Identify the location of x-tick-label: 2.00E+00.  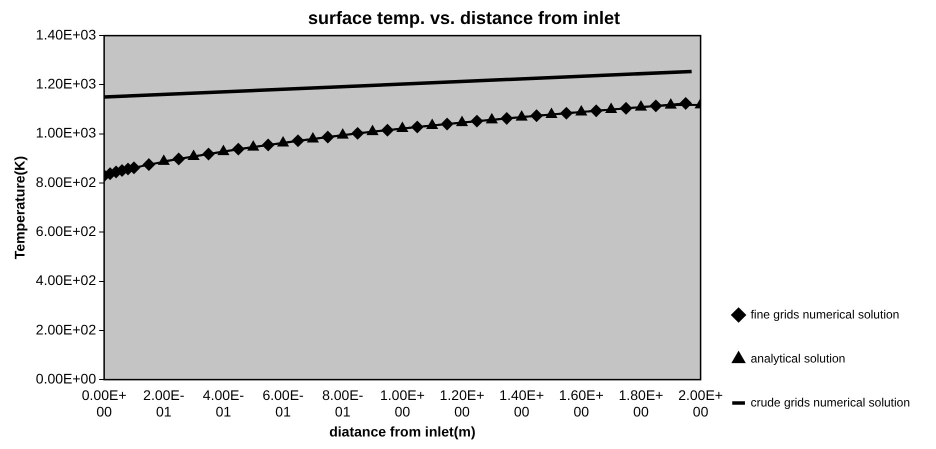
(700, 403).